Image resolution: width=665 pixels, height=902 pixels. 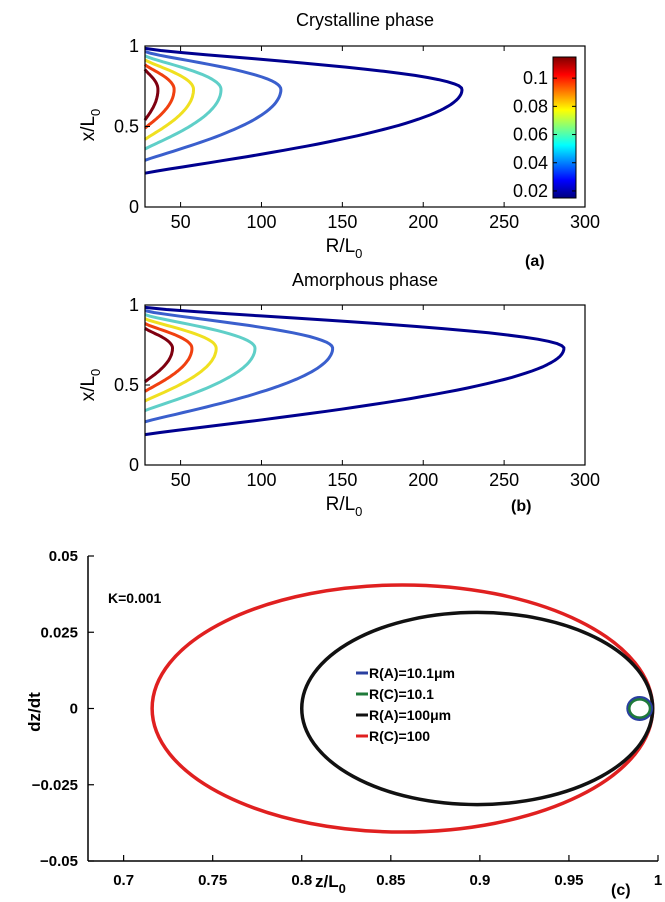 I want to click on colorbar-tick-label-1: 0.08, so click(x=530, y=106).